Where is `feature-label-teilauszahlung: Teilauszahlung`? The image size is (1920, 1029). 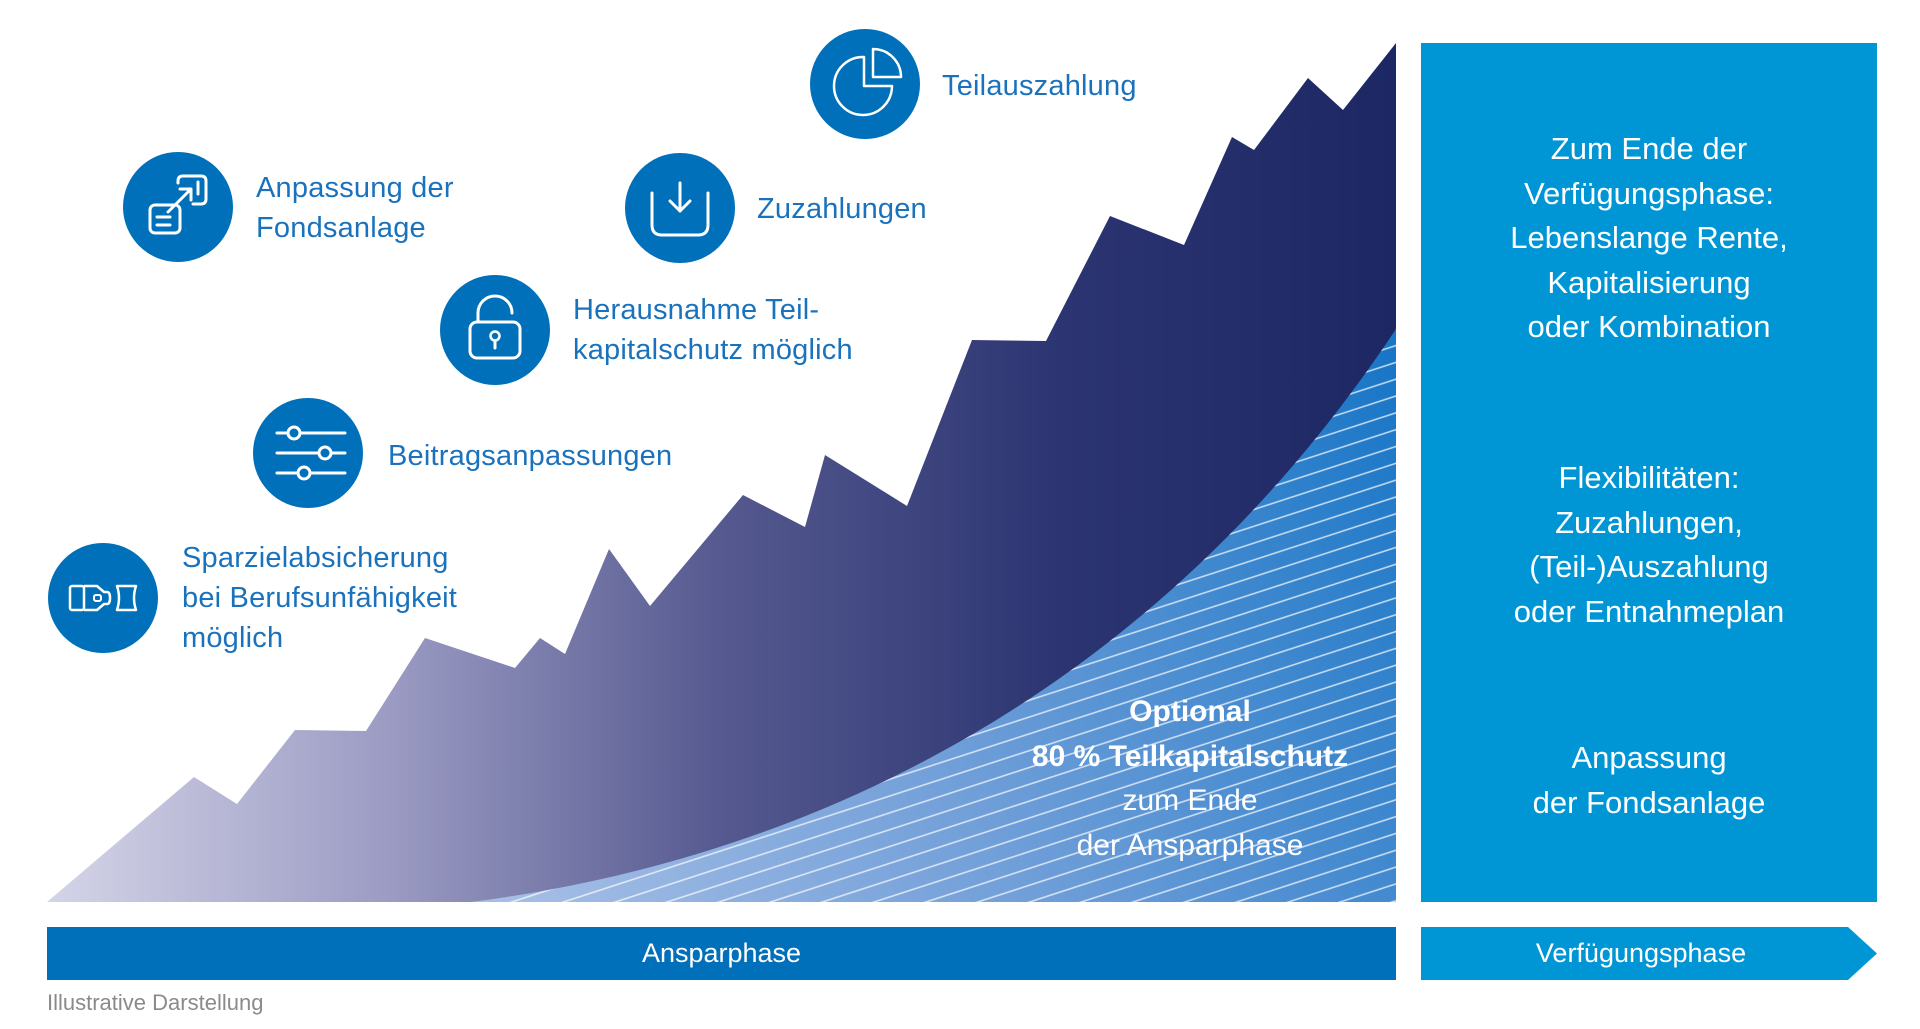
feature-label-teilauszahlung: Teilauszahlung is located at coordinates (1039, 86).